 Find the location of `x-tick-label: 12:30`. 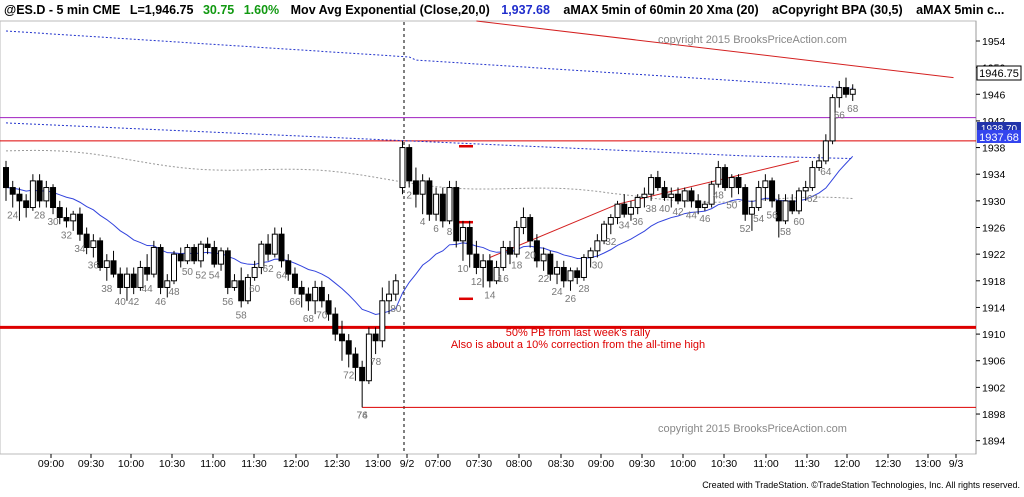

x-tick-label: 12:30 is located at coordinates (888, 464).